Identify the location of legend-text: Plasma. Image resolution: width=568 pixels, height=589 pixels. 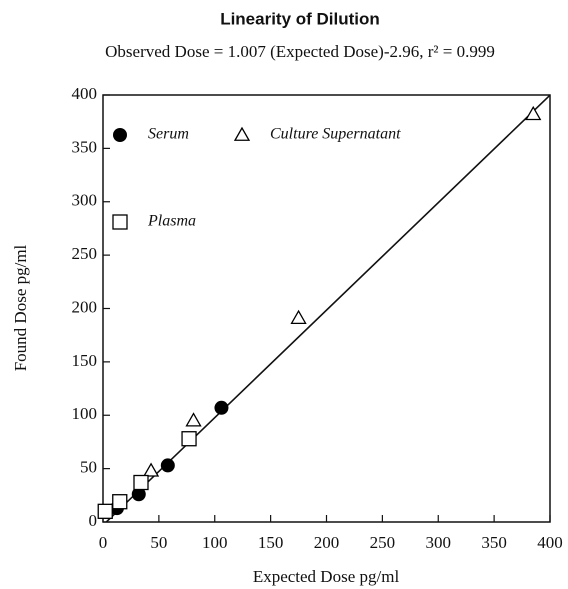
(171, 221).